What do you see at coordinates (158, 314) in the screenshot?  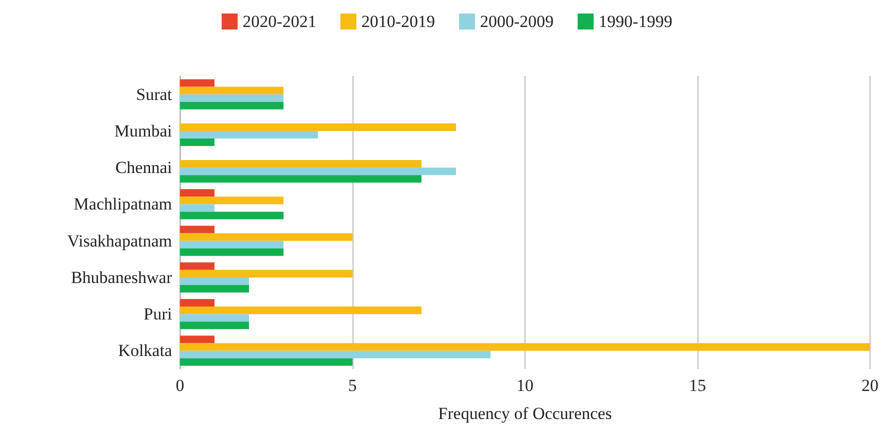 I see `y-tick-label: Puri` at bounding box center [158, 314].